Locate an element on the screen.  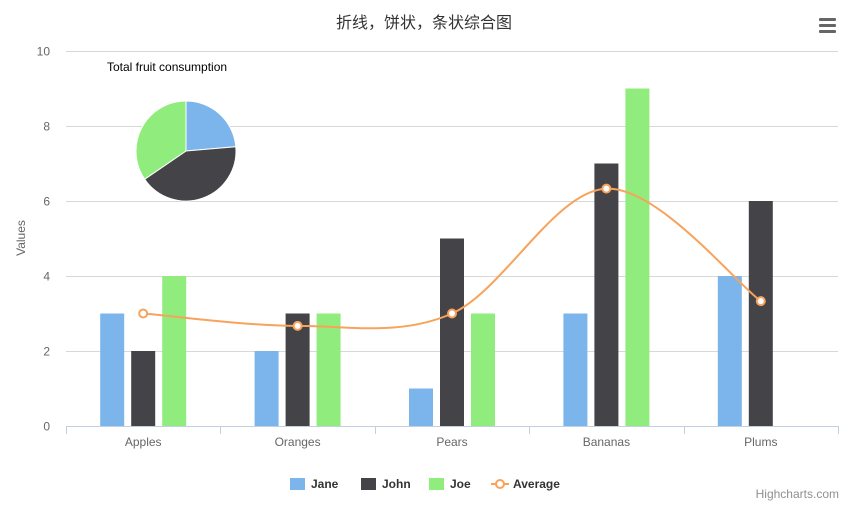
legend-marker is located at coordinates (500, 484).